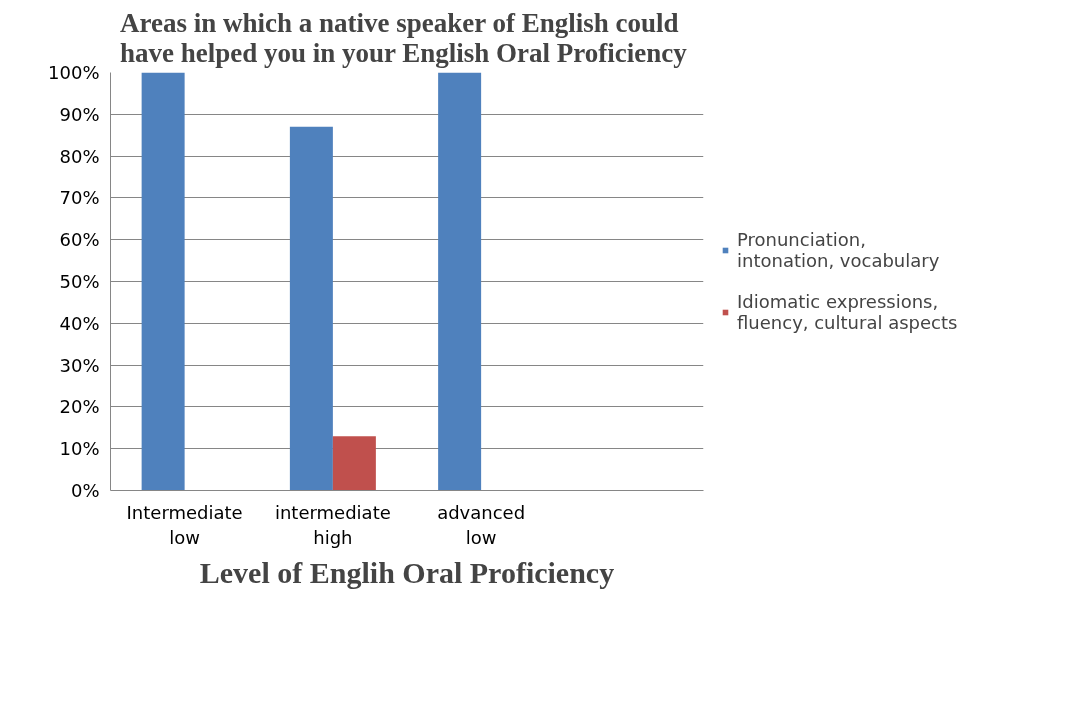 This screenshot has height=719, width=1080. What do you see at coordinates (79, 156) in the screenshot?
I see `y-tick-label: 80%` at bounding box center [79, 156].